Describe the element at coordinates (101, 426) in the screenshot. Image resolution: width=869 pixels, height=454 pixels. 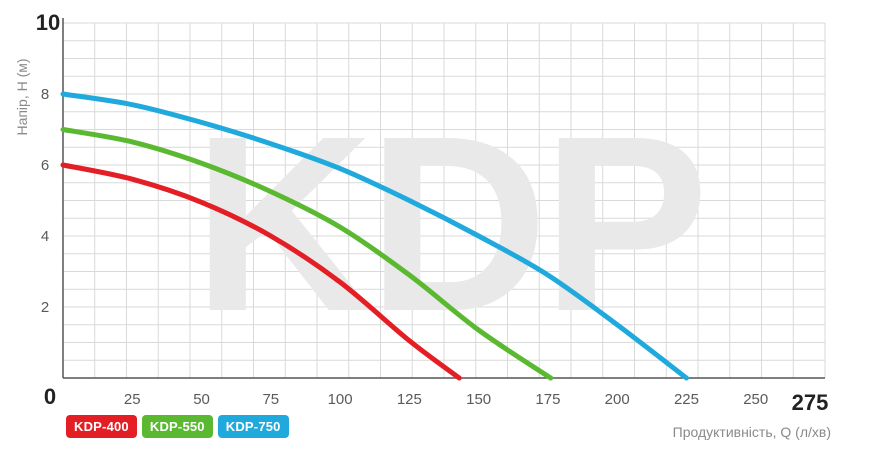
I see `legend-item-kdp-400: KDP-400` at that location.